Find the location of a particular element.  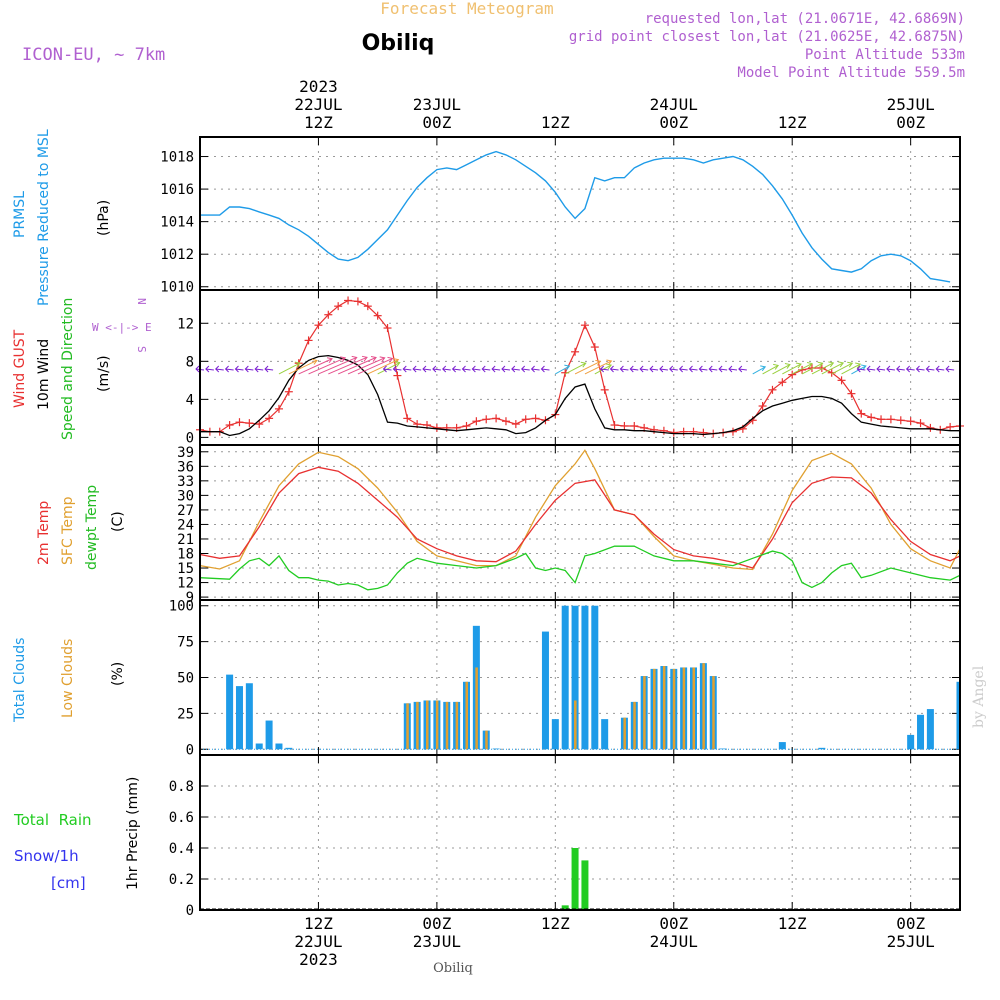

pressure-labels: PRMSL Pressure Reduced to MSL (hPa) is located at coordinates (62, 217).